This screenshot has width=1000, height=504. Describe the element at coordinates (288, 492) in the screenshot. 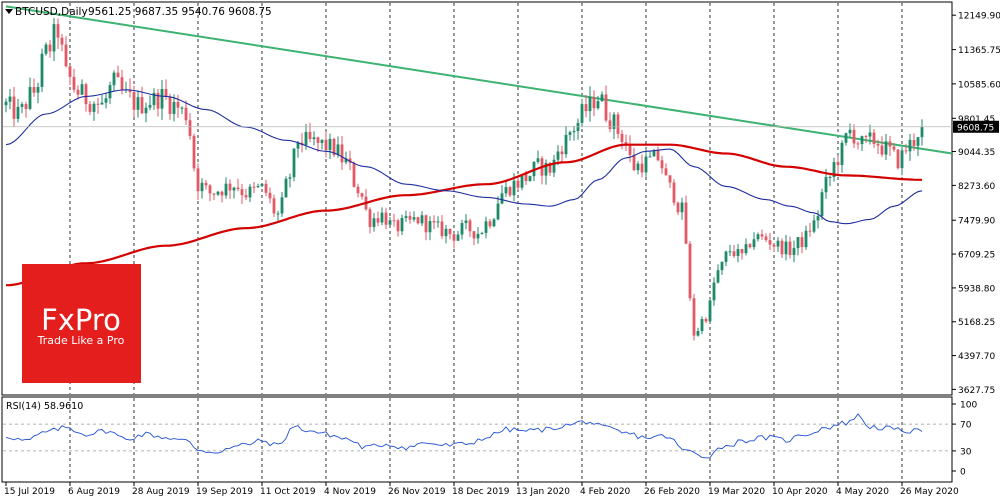

I see `x-tick-label: 11 Oct 2019` at that location.